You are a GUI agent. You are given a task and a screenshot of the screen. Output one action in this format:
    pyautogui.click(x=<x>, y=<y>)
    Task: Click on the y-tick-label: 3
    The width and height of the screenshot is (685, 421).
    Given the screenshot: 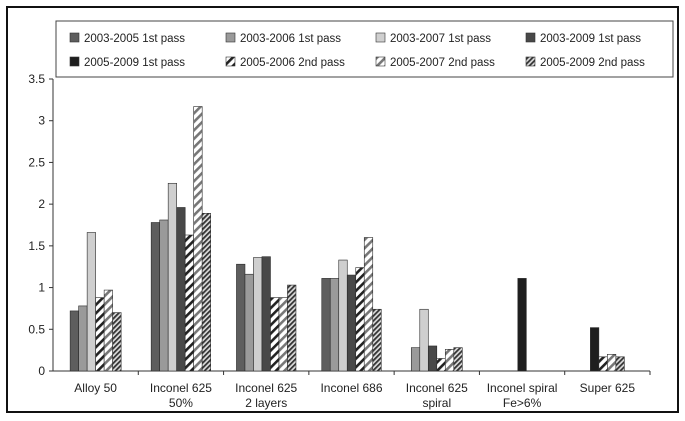 What is the action you would take?
    pyautogui.click(x=41, y=121)
    